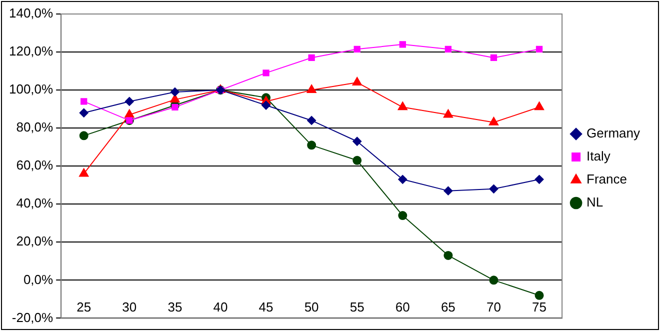 This screenshot has width=660, height=331. Describe the element at coordinates (311, 307) in the screenshot. I see `x-tick-label: 50` at that location.